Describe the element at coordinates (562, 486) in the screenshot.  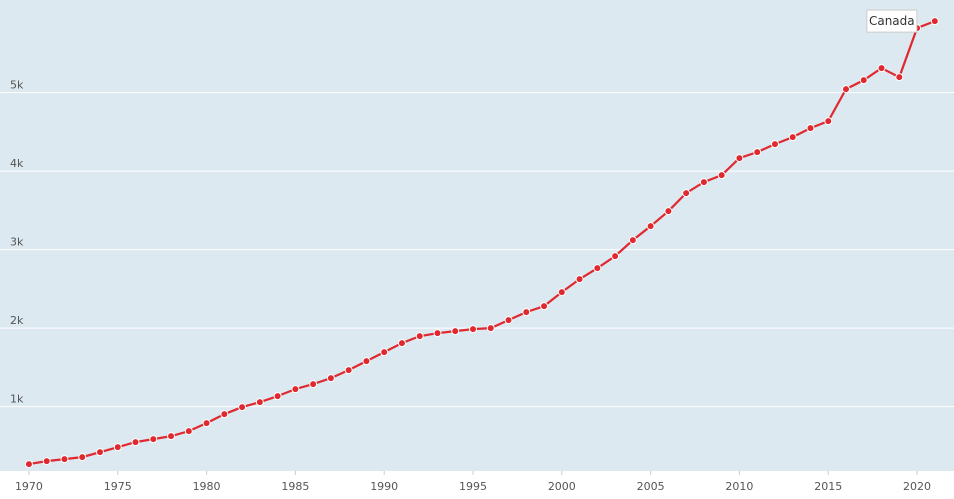
I see `x-tick-label: 2000` at that location.